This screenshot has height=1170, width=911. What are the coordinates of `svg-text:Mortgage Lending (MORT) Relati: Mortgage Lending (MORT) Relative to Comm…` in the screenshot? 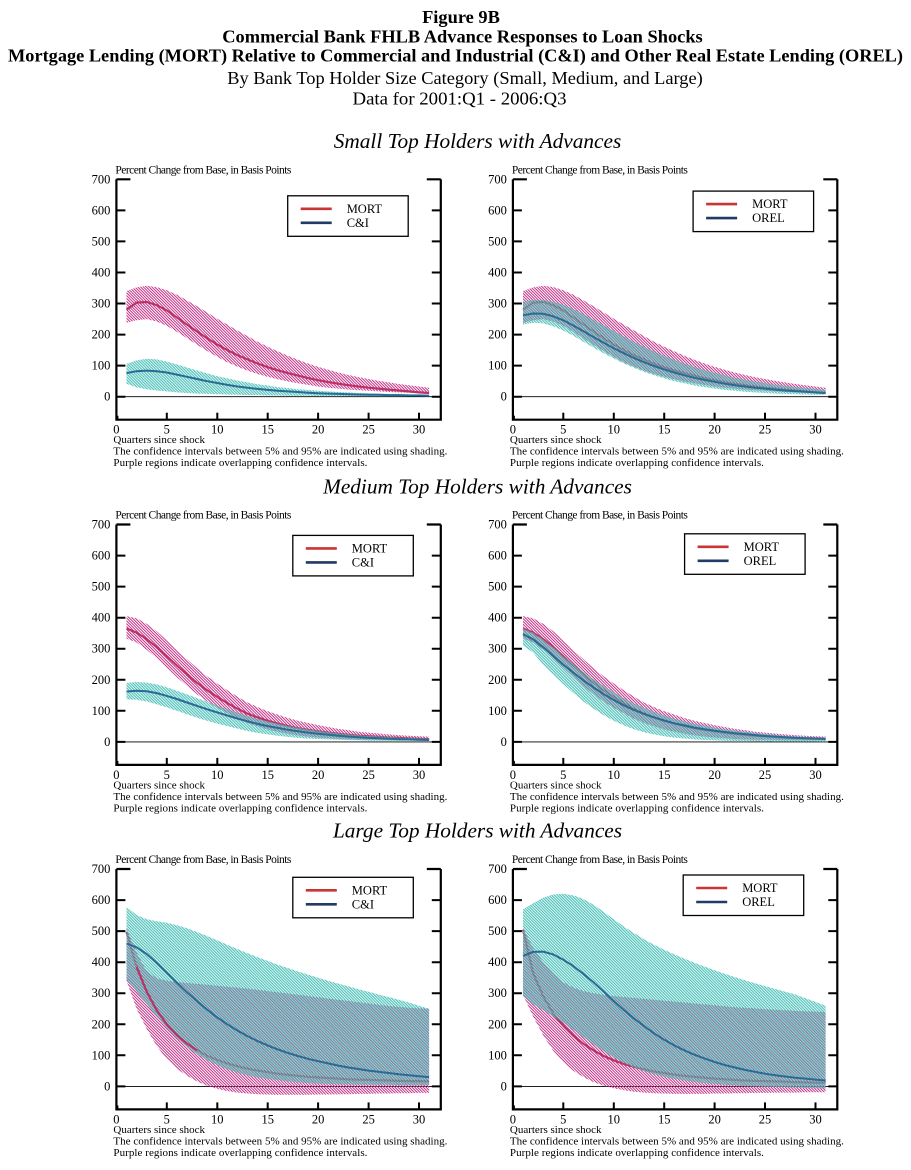 It's located at (455, 56).